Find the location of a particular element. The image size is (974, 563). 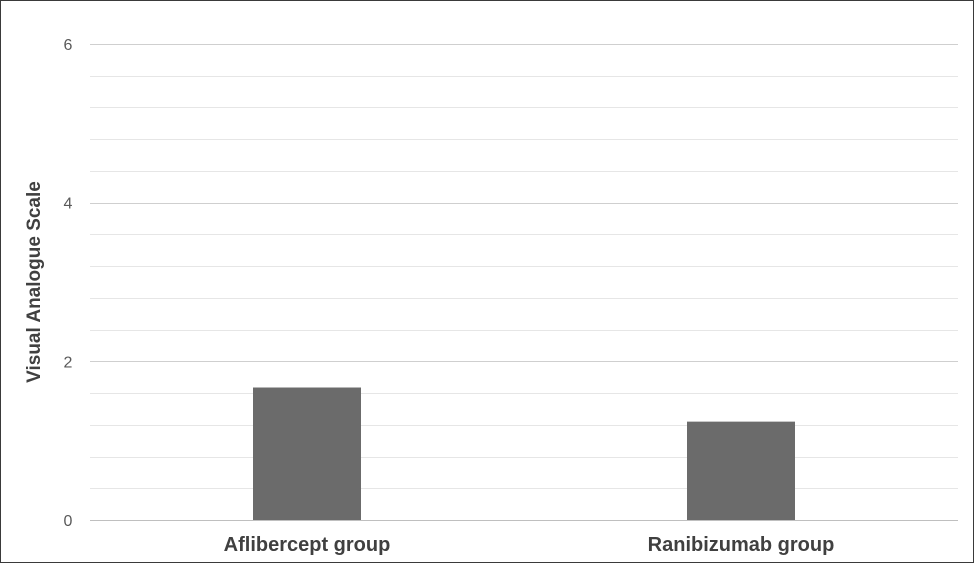

y-axis-title: Visual Analogue Scale is located at coordinates (34, 282).